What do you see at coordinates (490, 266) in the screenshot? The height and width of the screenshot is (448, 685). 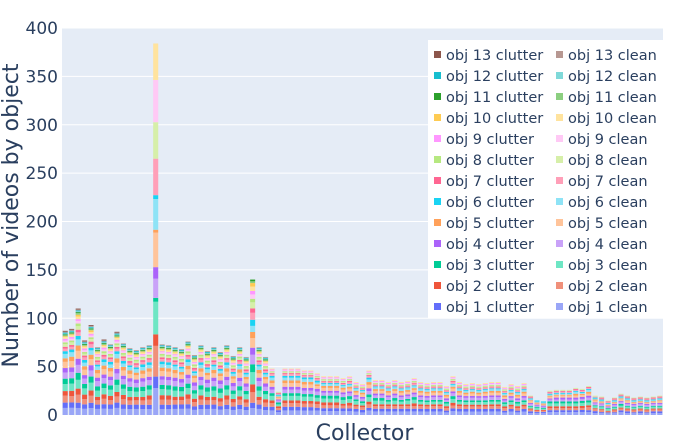 I see `legend-label: obj 3 clutter` at bounding box center [490, 266].